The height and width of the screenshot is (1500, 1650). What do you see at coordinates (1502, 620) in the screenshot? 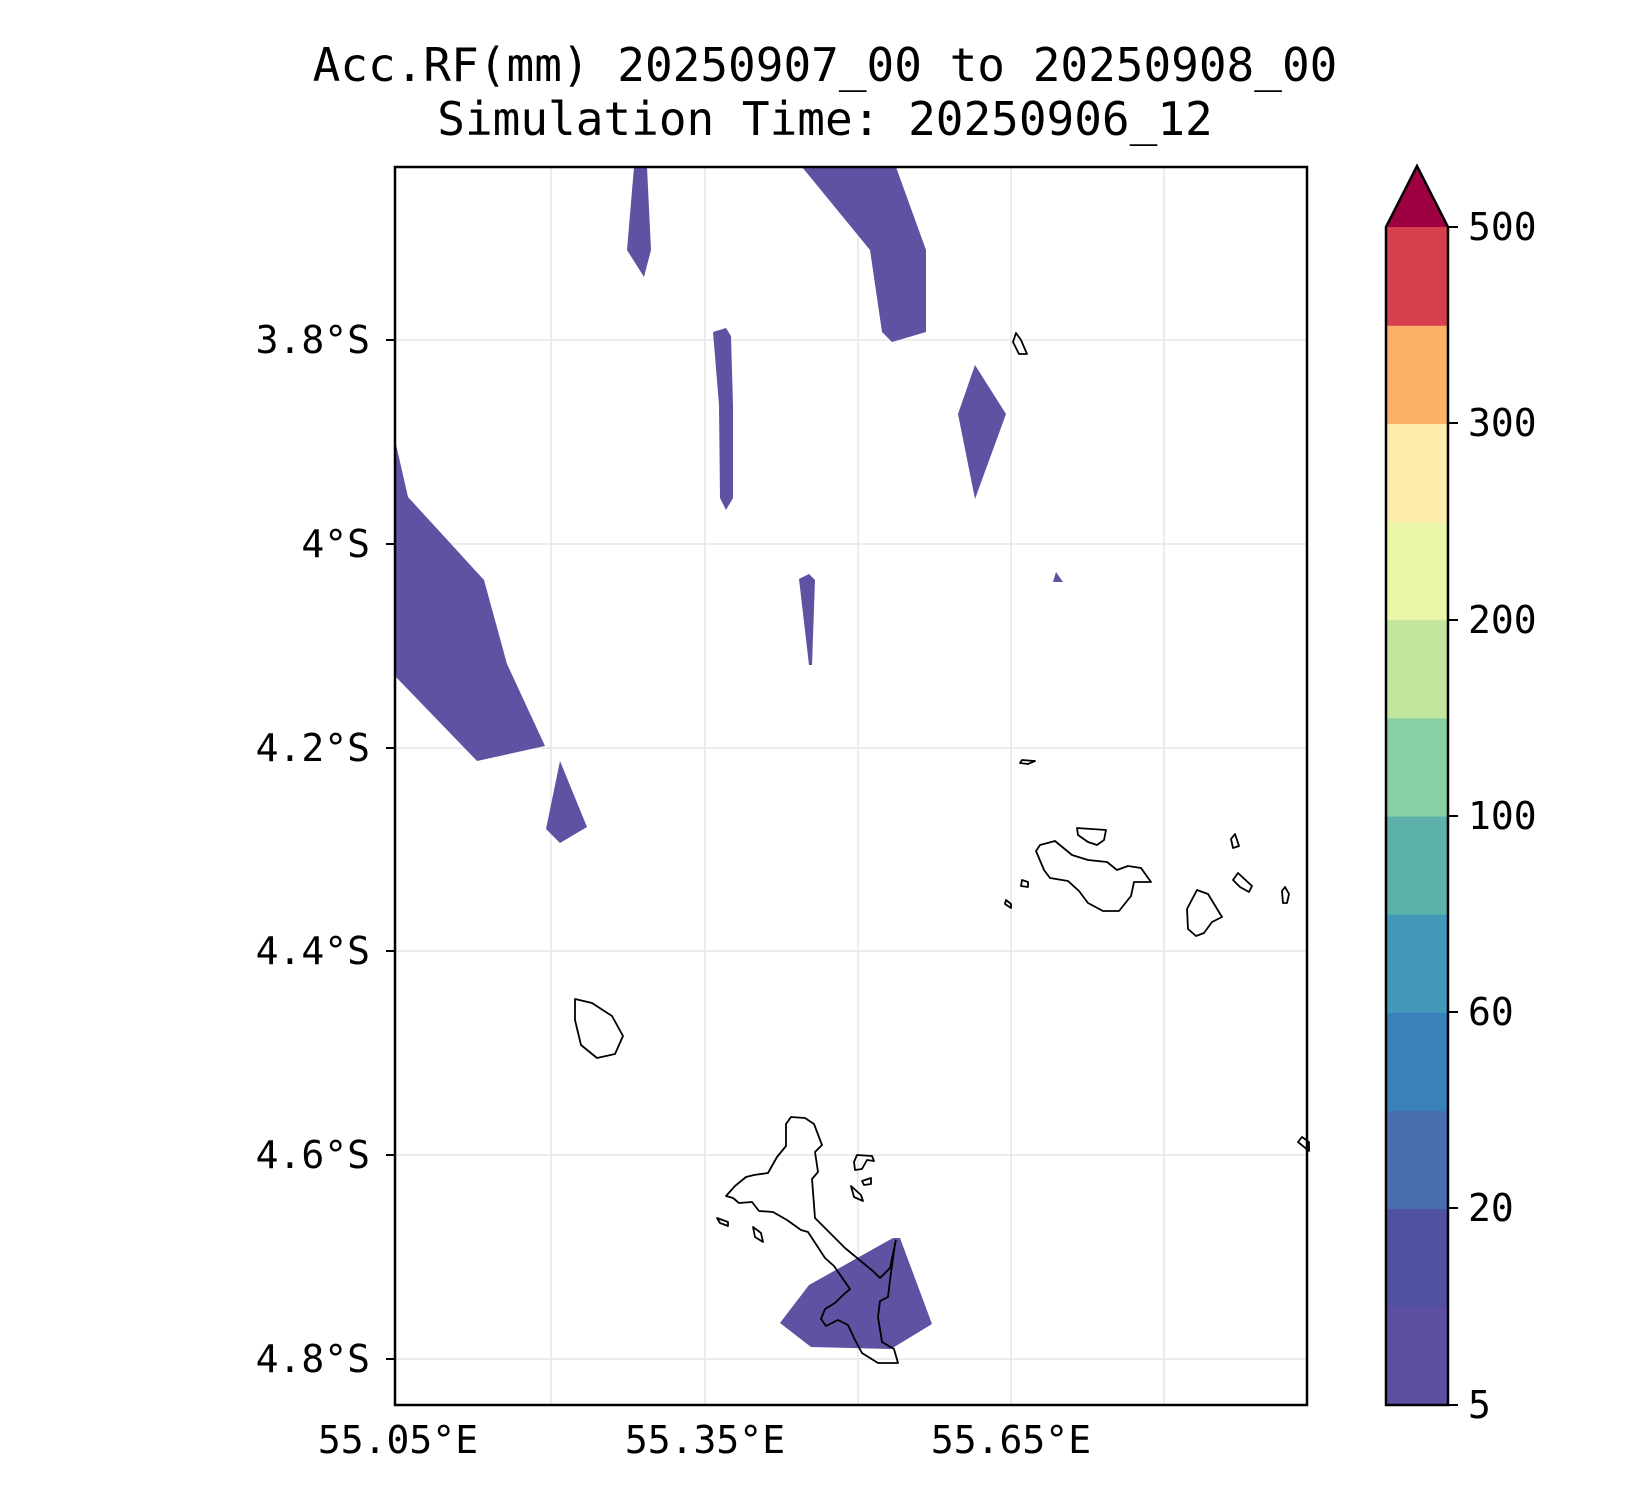
I see `colorbar-label: 200` at bounding box center [1502, 620].